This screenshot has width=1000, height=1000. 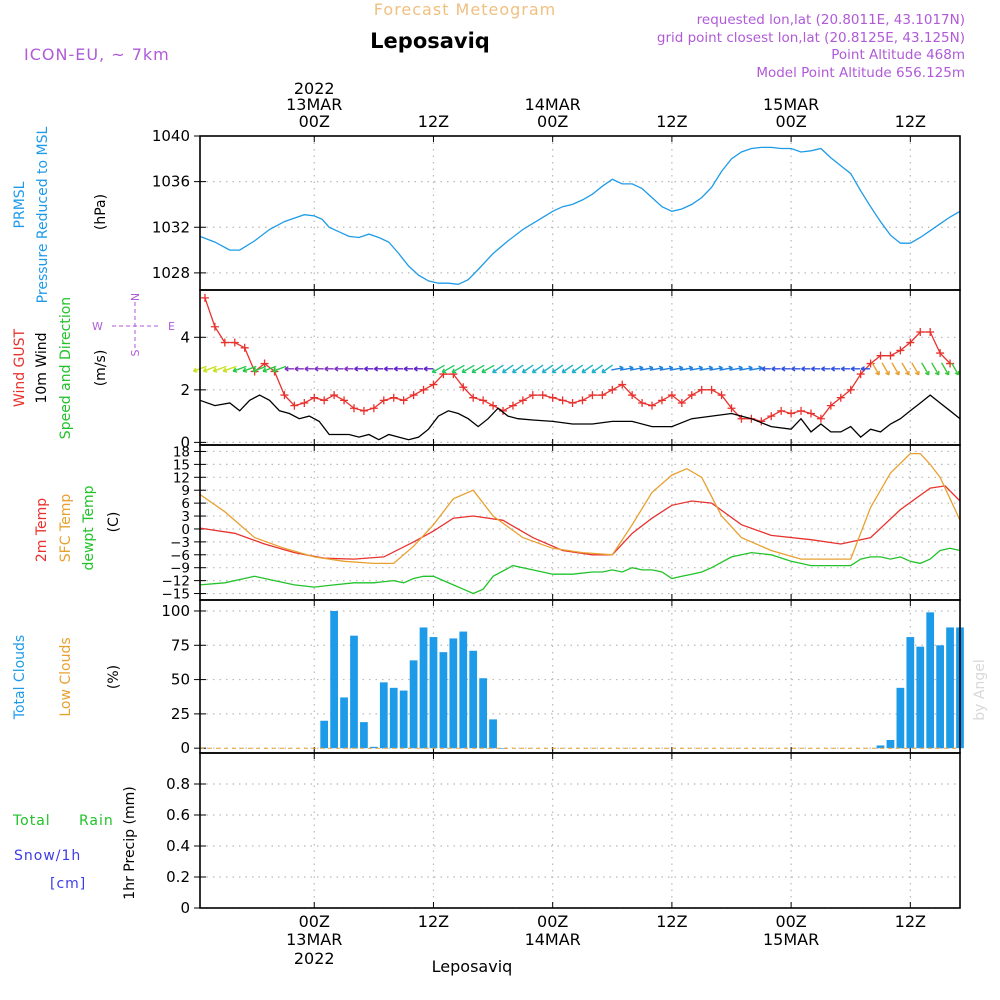 I want to click on bottom-date-label: 13MAR, so click(x=314, y=939).